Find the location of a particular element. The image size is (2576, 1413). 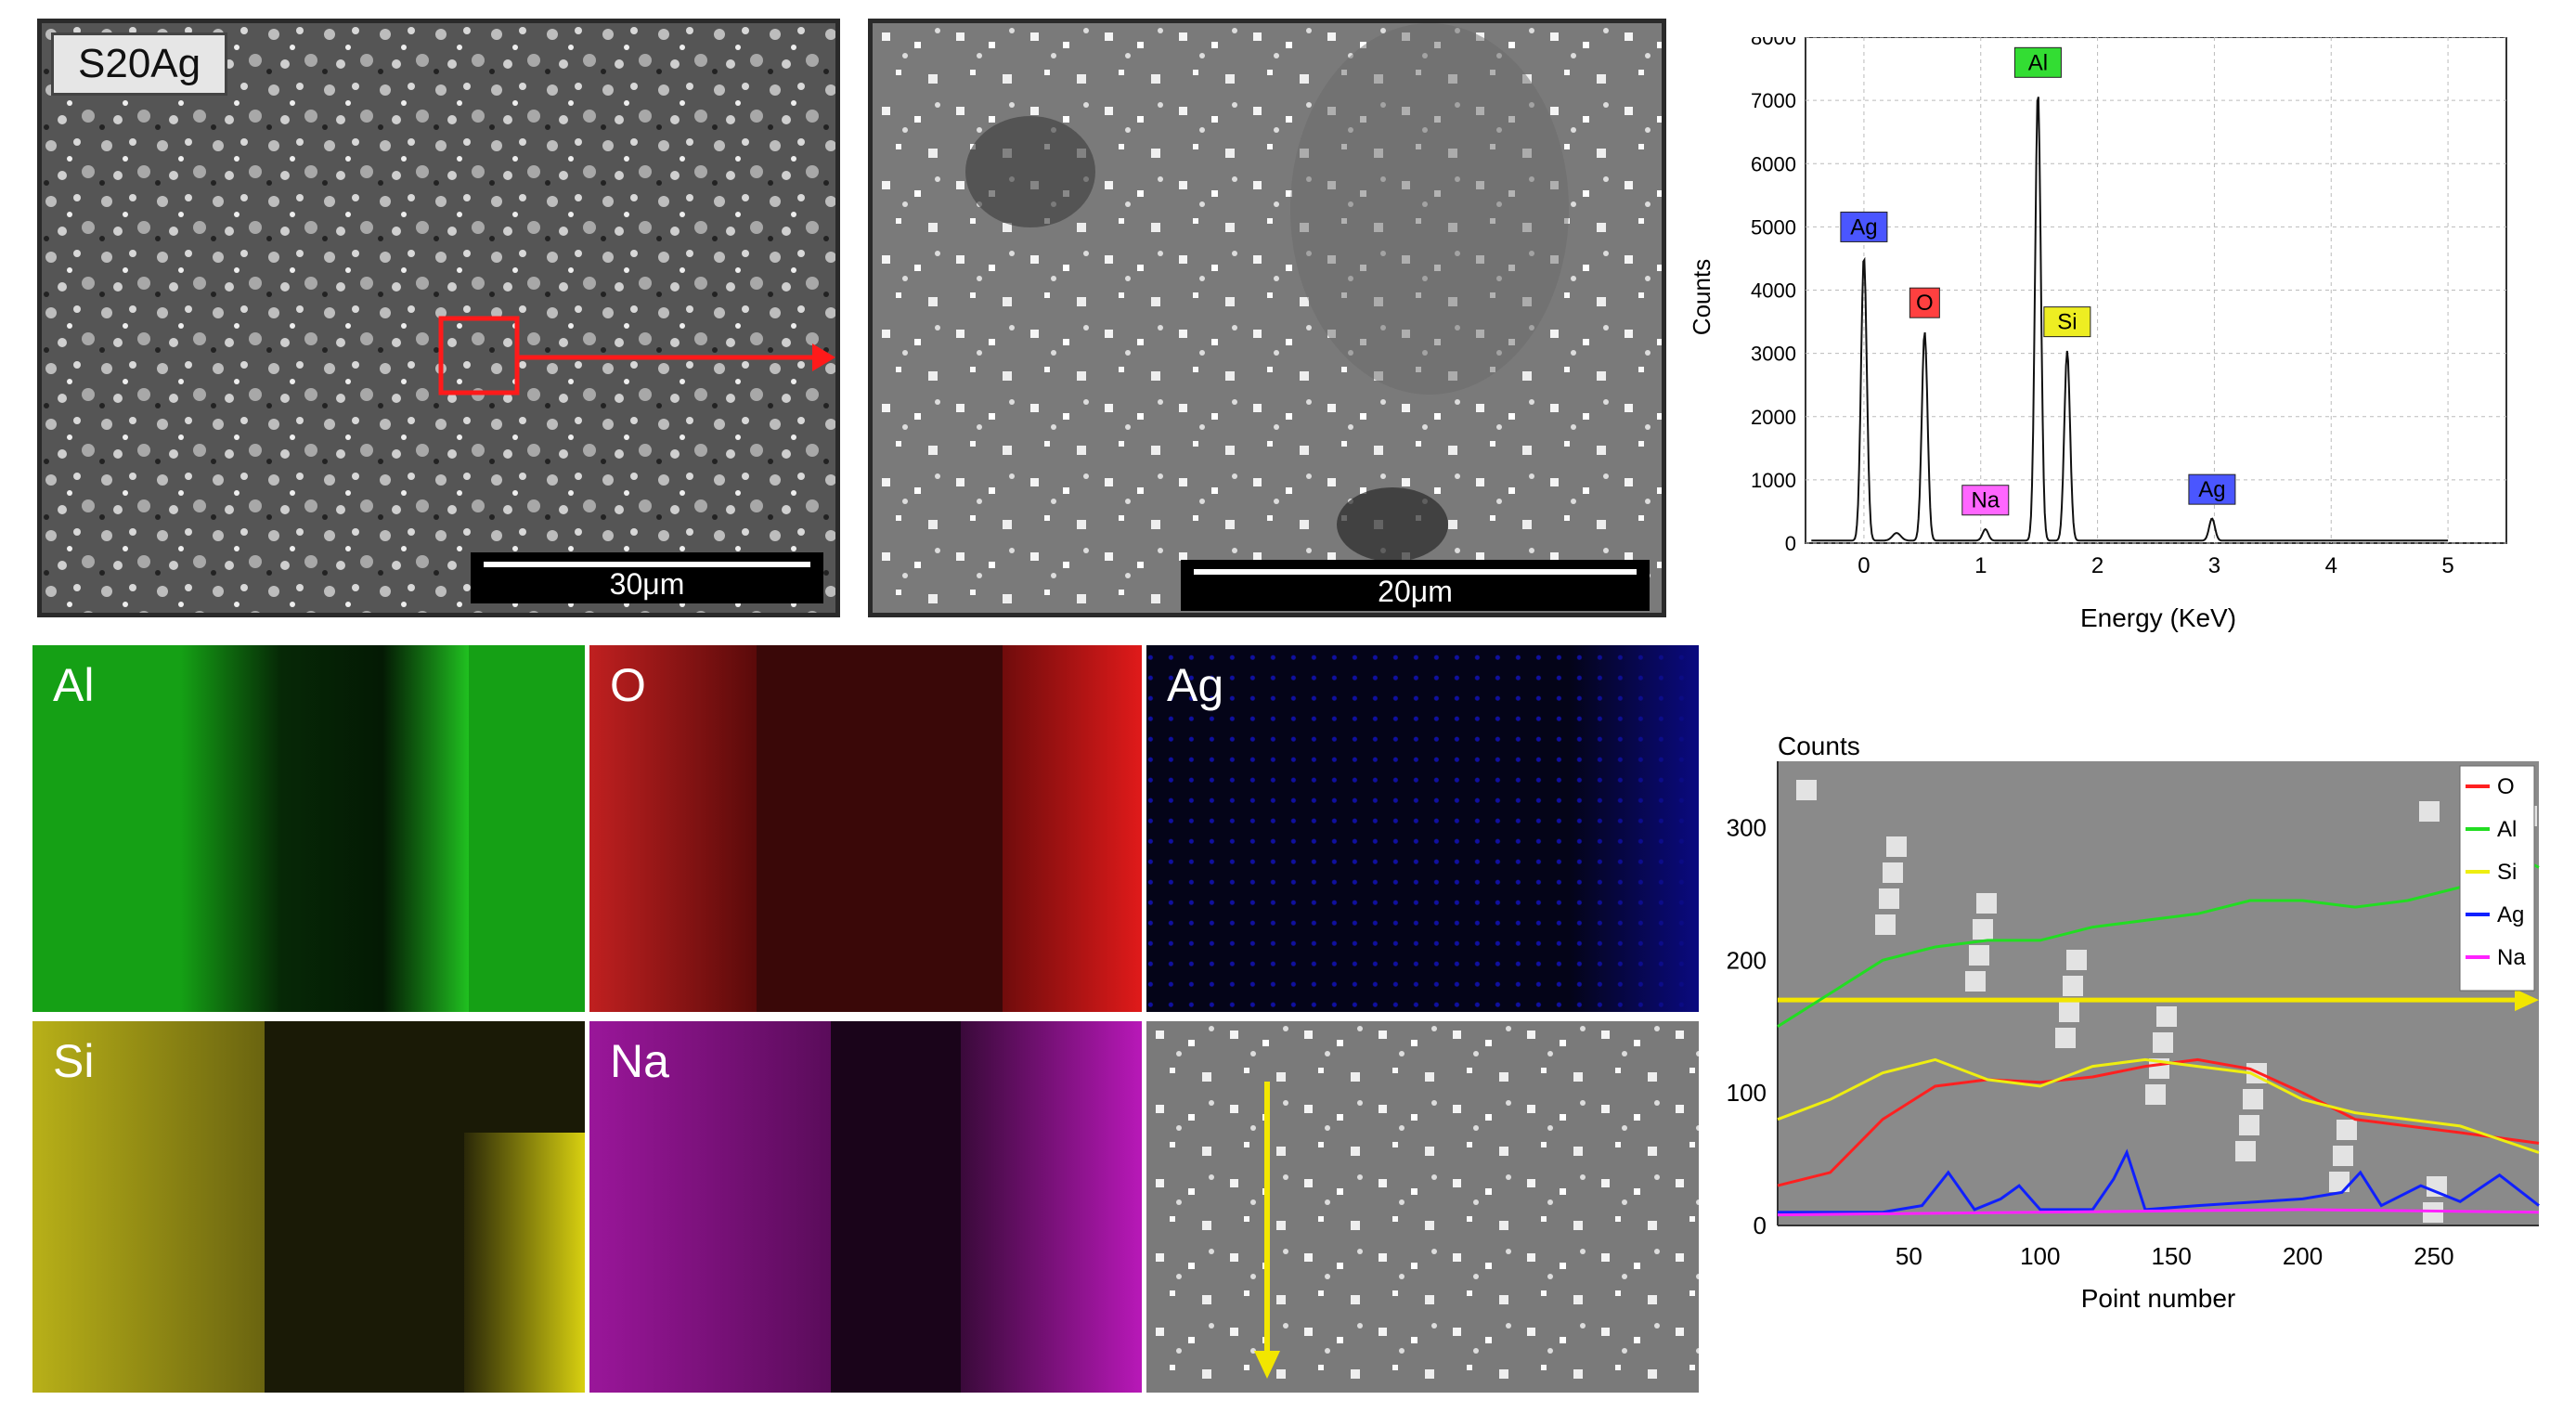

linescan-background-image is located at coordinates (2158, 993).